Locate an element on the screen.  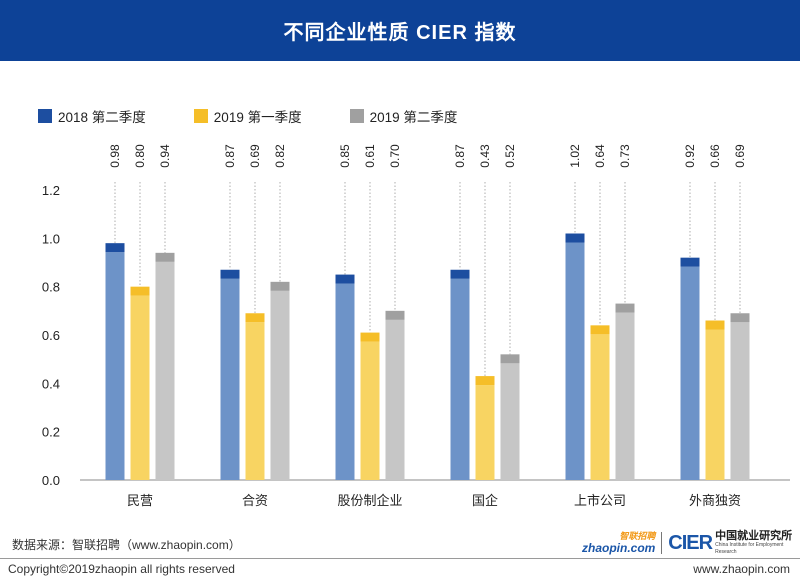
legend-swatch-2019q2 is located at coordinates (356, 116).